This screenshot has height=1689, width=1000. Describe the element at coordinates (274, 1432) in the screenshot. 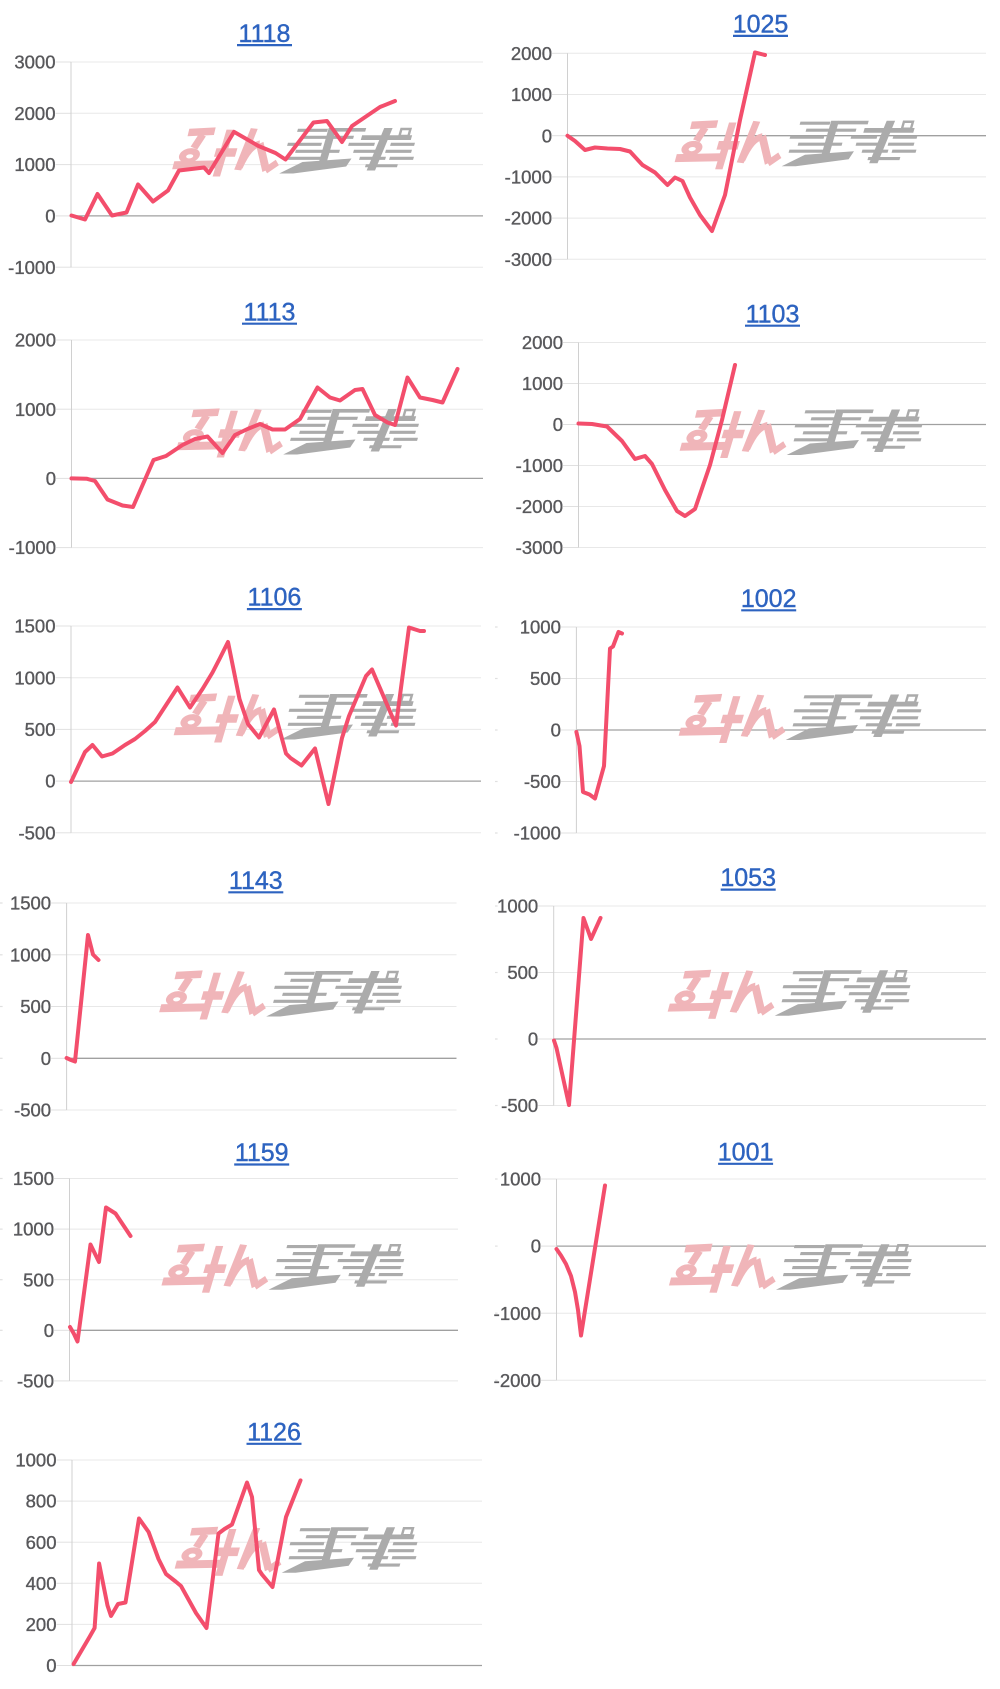

I see `svg-text: 1126` at that location.